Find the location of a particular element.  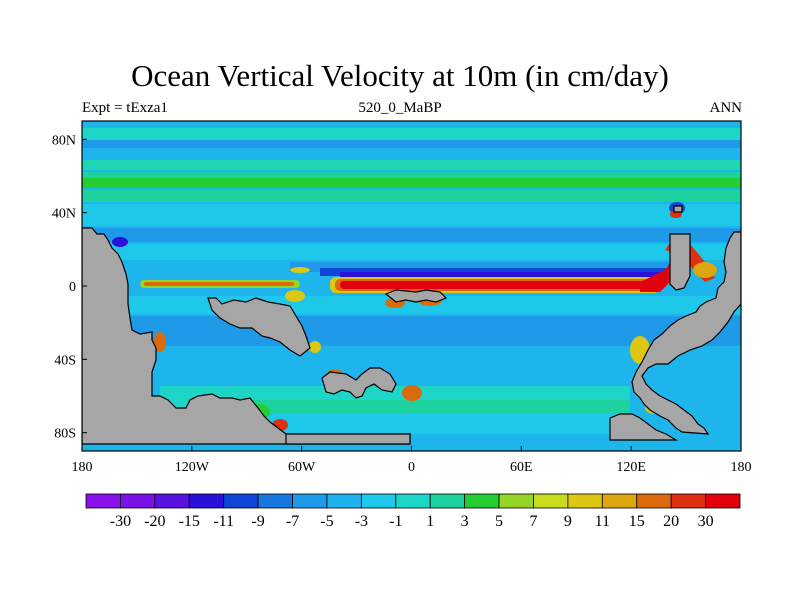

colorbar-label: 20 is located at coordinates (671, 521).